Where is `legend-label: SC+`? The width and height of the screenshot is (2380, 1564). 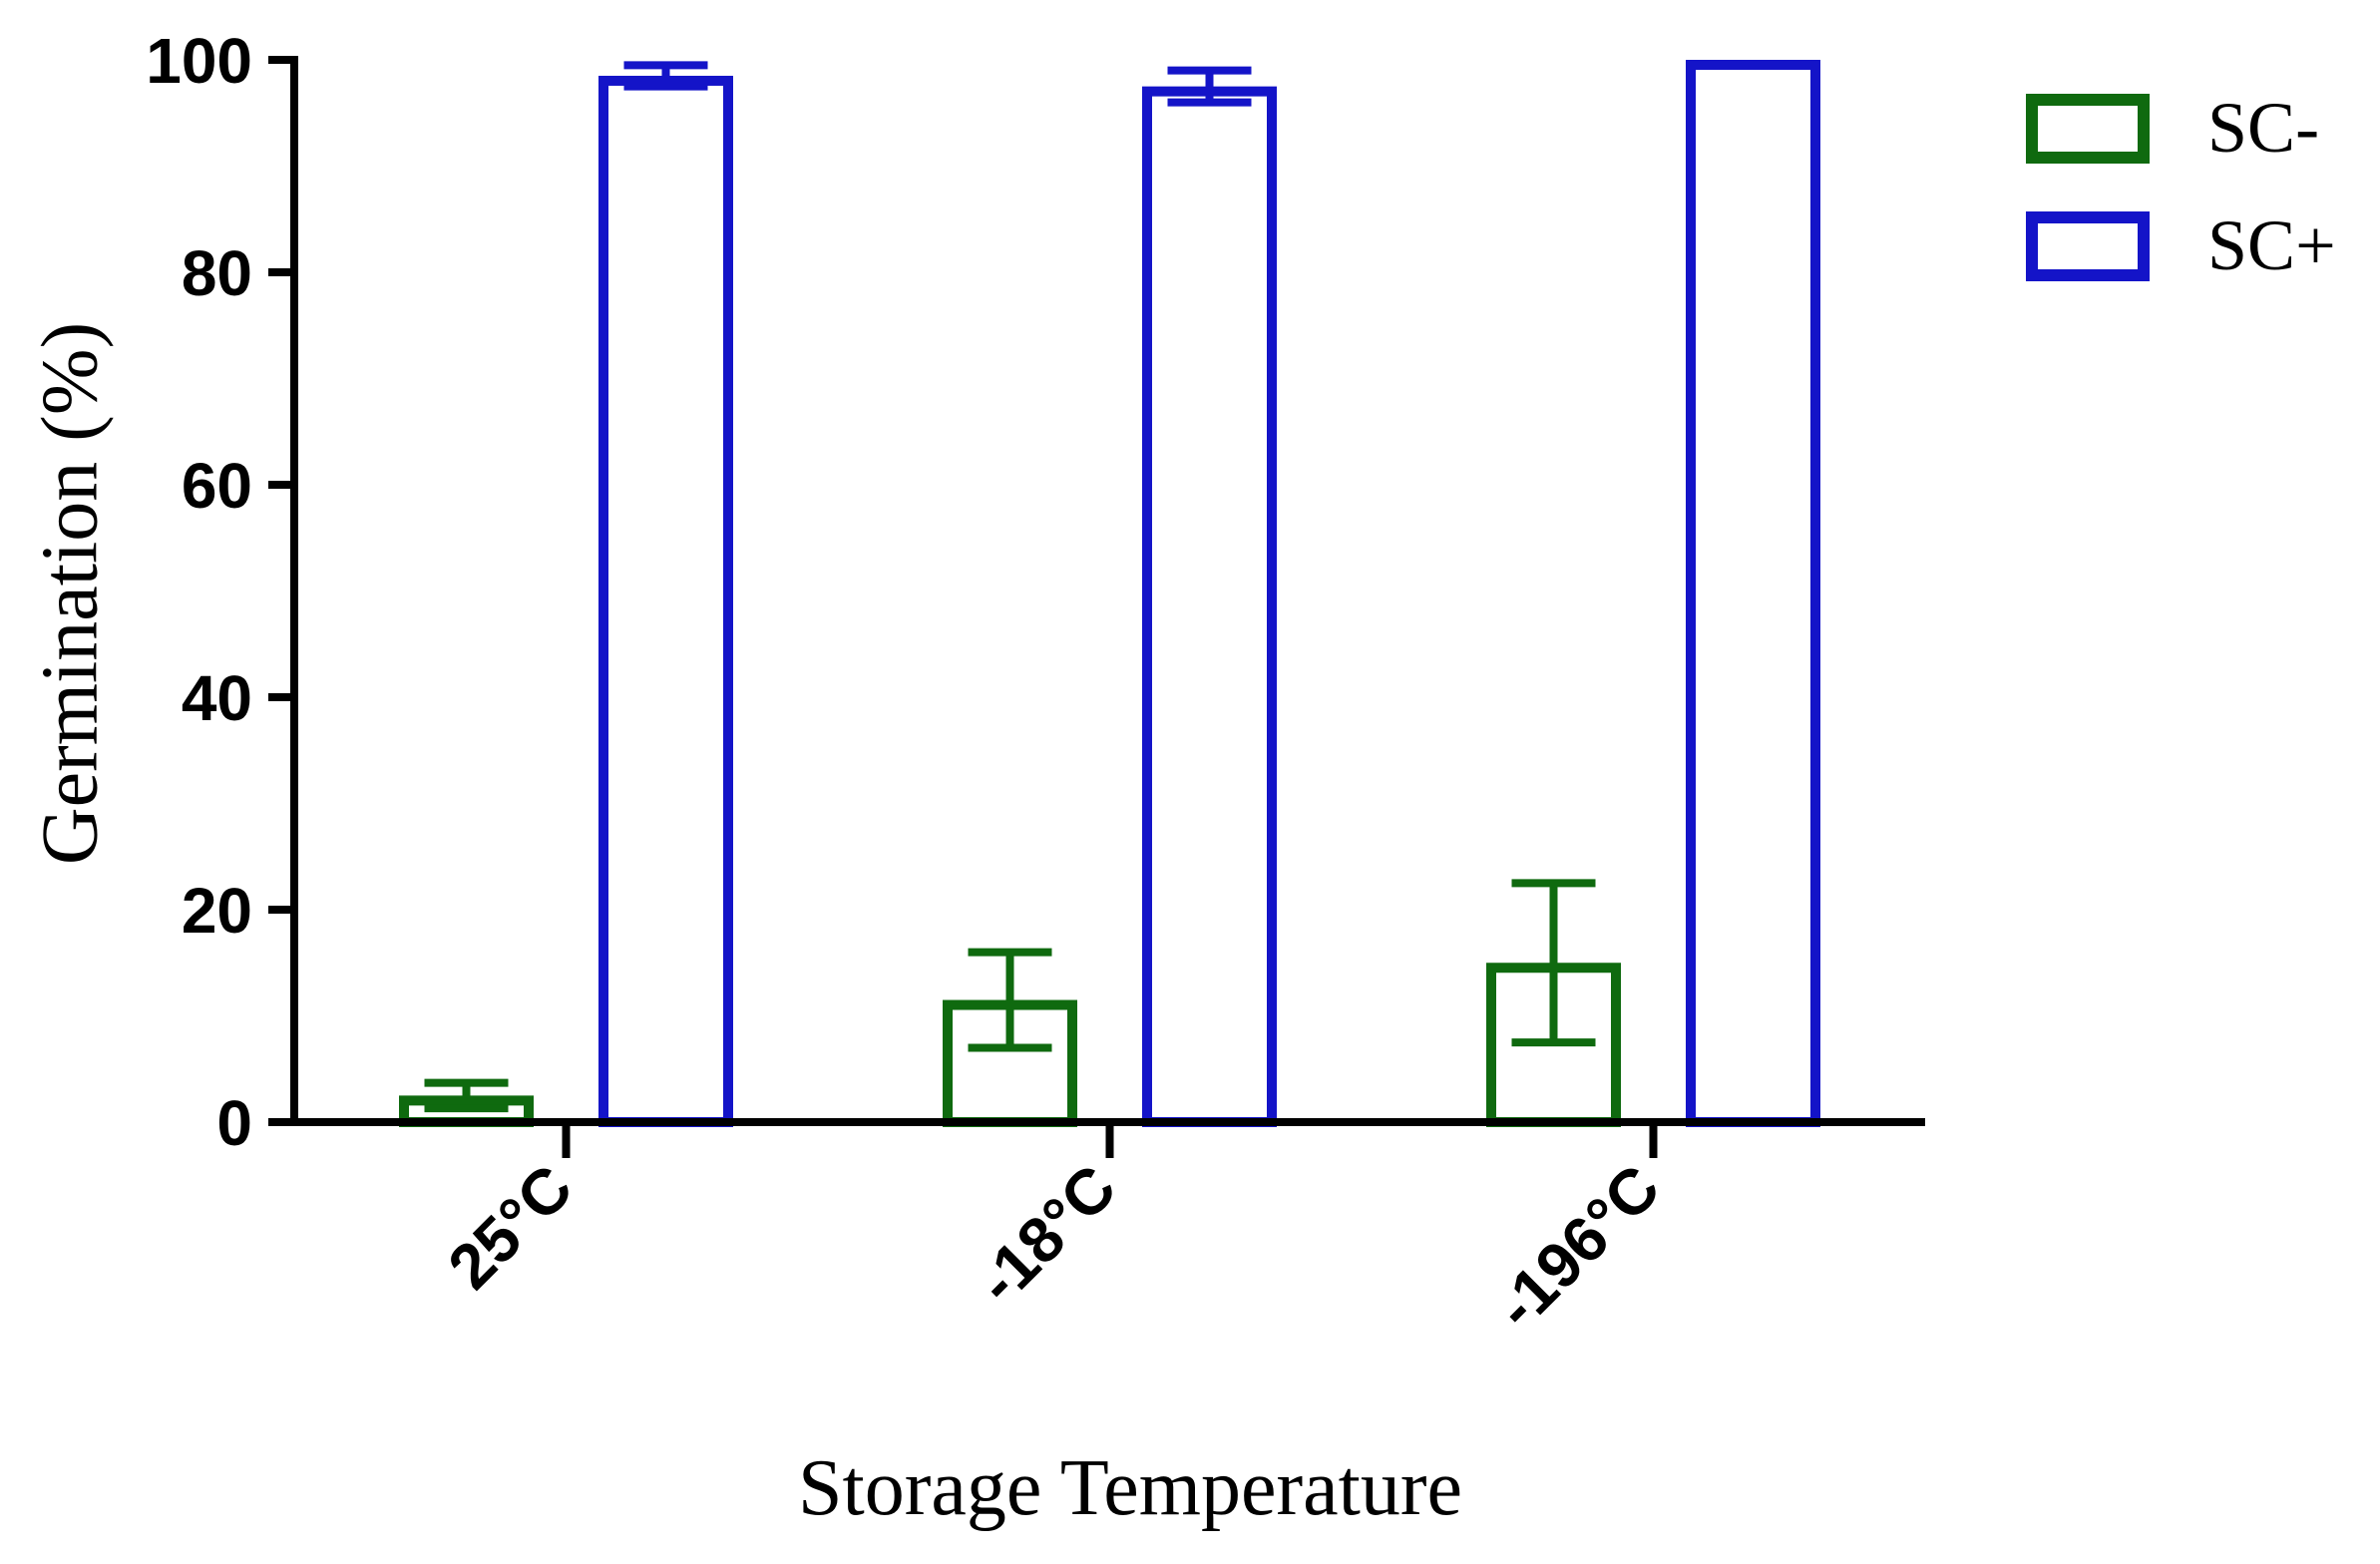 legend-label: SC+ is located at coordinates (2271, 245).